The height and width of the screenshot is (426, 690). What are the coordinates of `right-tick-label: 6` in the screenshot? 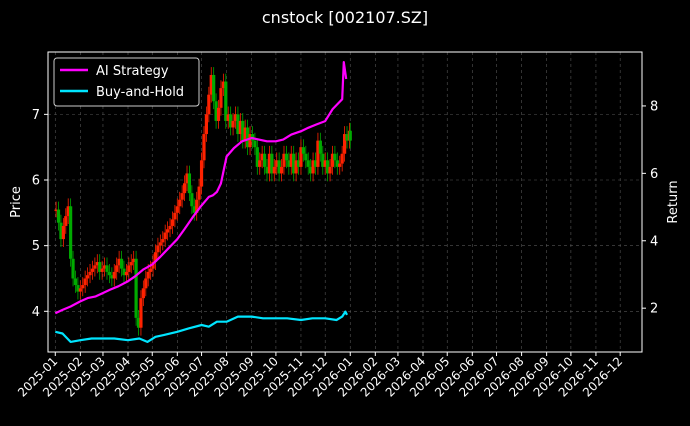 It's located at (654, 174).